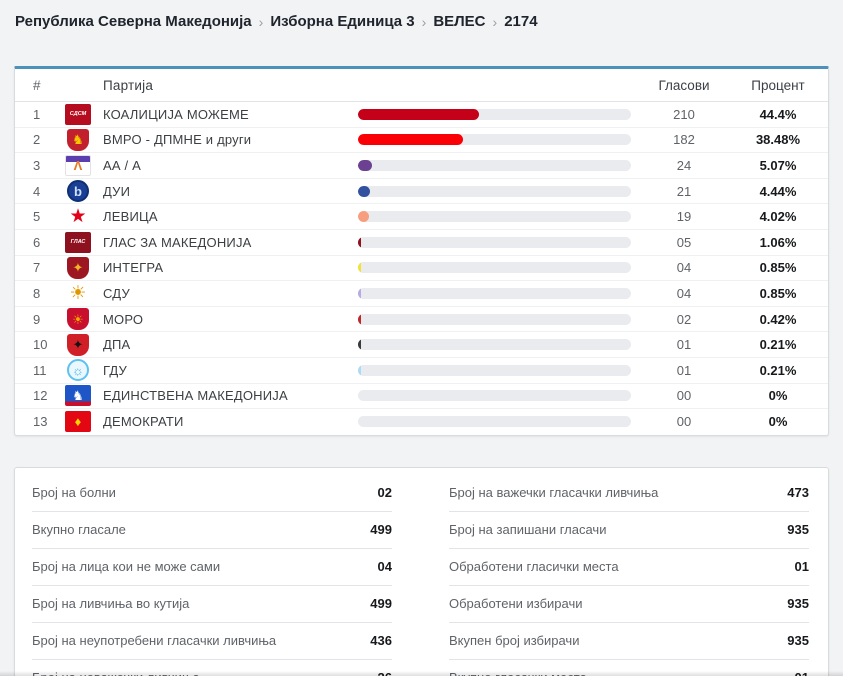  I want to click on rank-cell: 10, so click(40, 345).